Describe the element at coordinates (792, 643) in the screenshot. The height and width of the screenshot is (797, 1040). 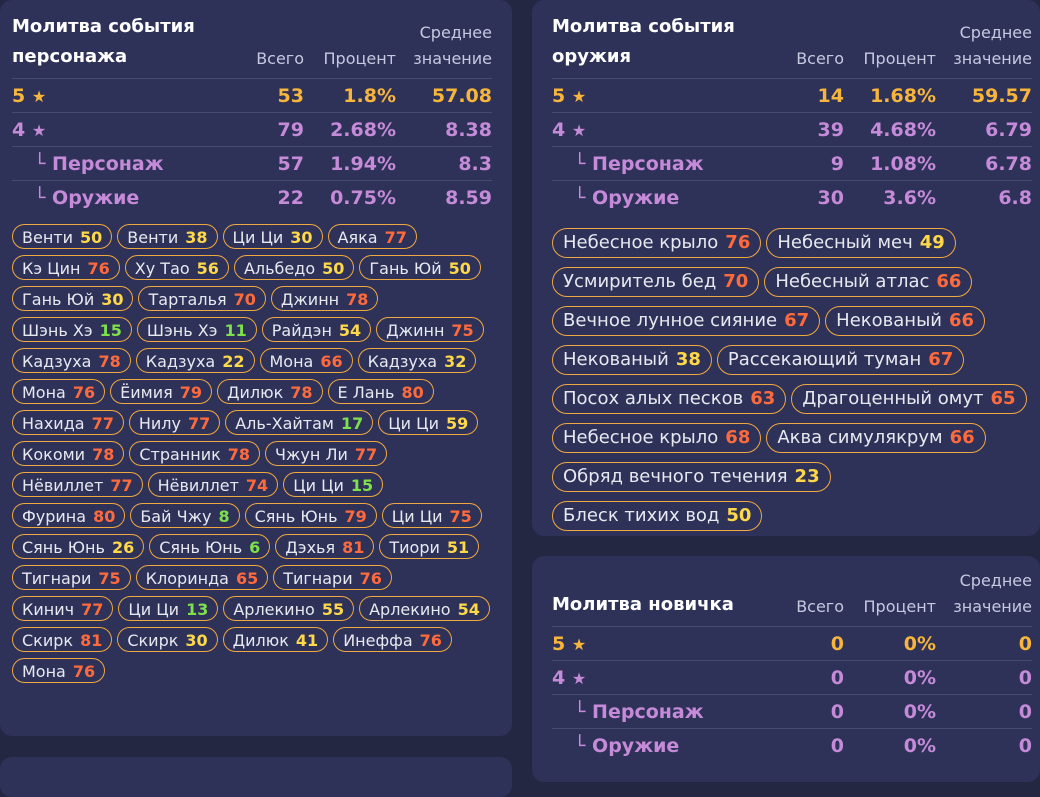
I see `row-5star: 5 ★ 0 0% 0` at that location.